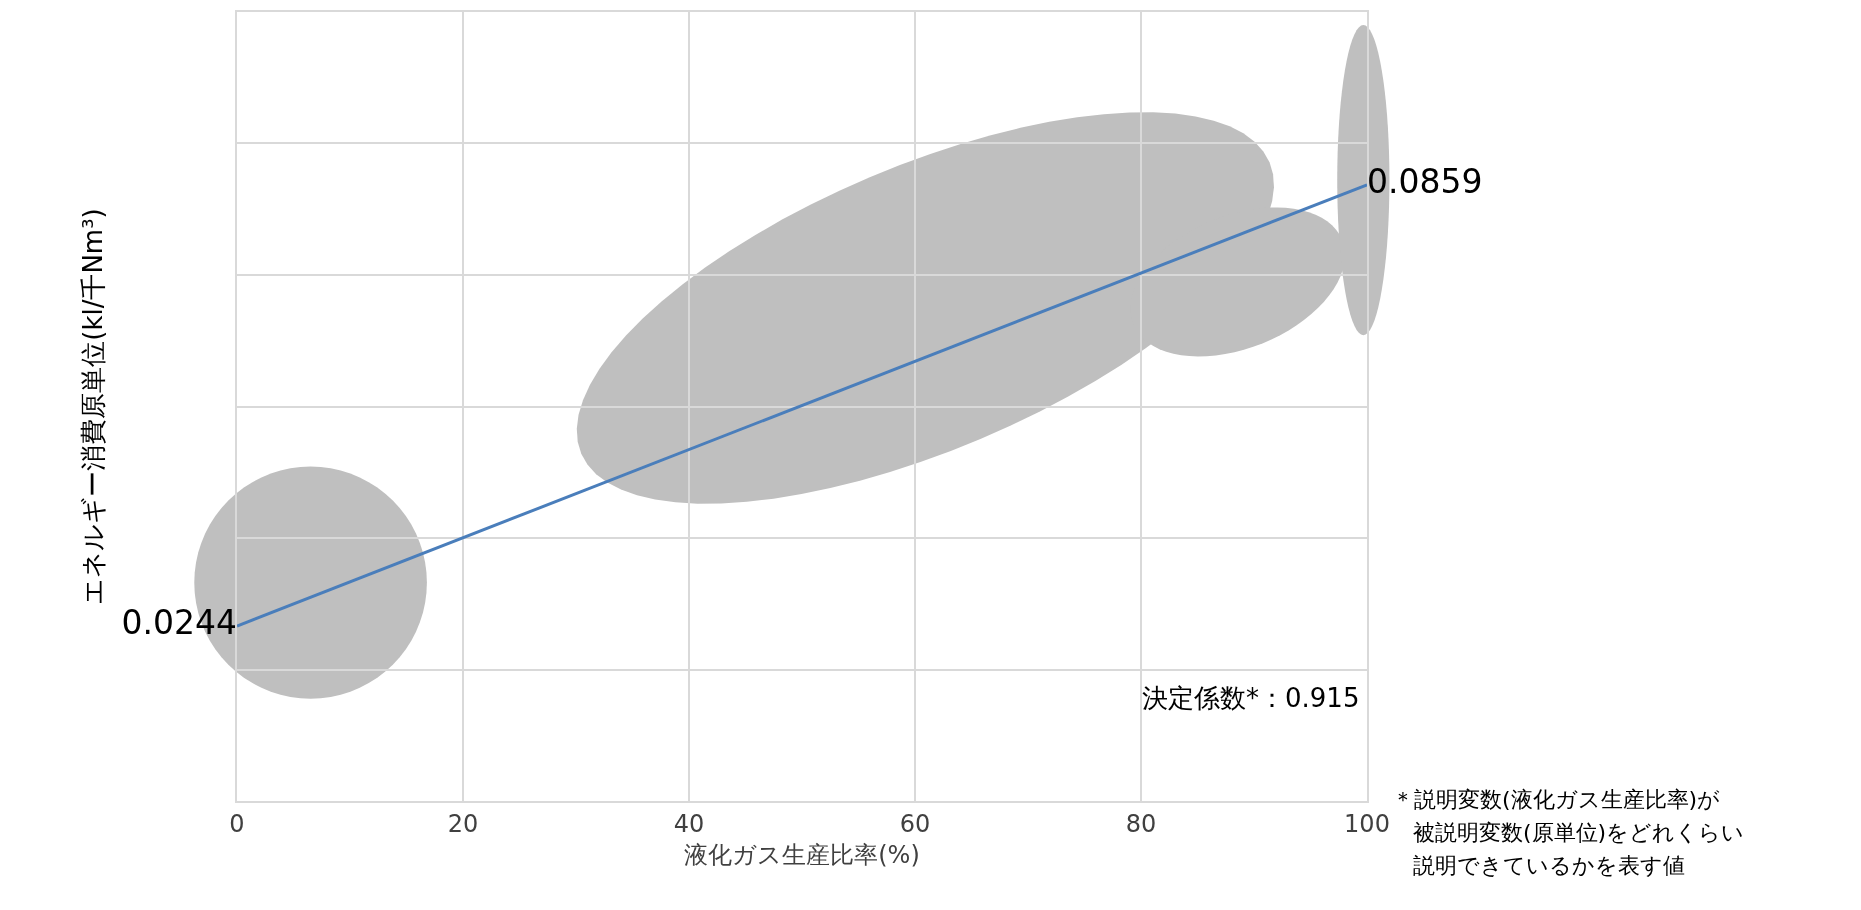 This screenshot has width=1861, height=910. Describe the element at coordinates (237, 823) in the screenshot. I see `x-tick-label: 0` at that location.